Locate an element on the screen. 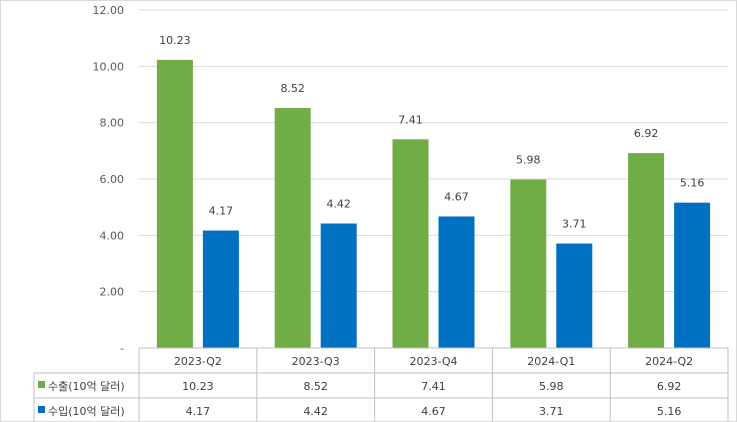 Image resolution: width=737 pixels, height=422 pixels. table-cell: 4.42 is located at coordinates (315, 411).